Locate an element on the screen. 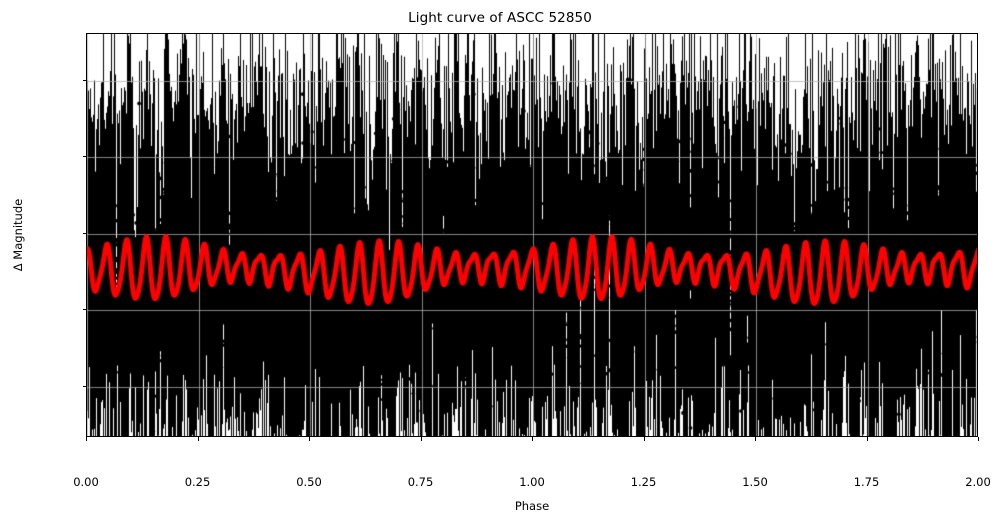 The height and width of the screenshot is (513, 1000). x-tick-label: 1.00 is located at coordinates (532, 482).